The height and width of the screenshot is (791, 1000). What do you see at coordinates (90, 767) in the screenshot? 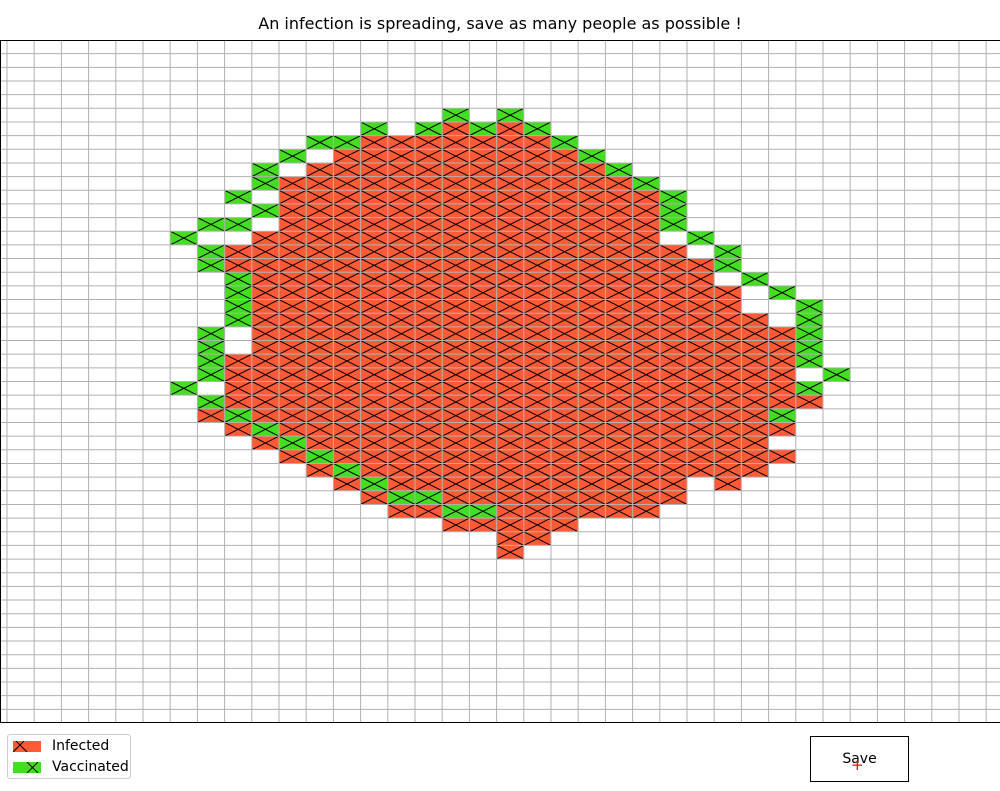
I see `legend-label-vaccinated: Vaccinated` at bounding box center [90, 767].